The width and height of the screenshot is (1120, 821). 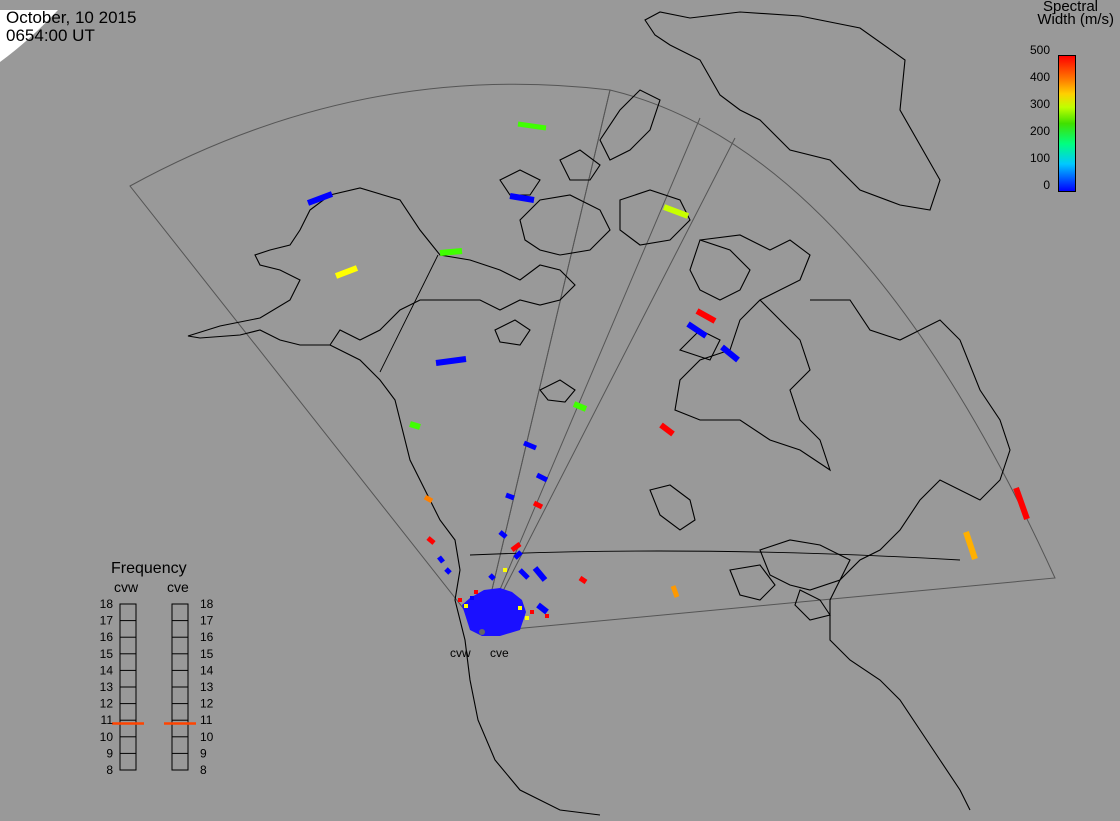 I want to click on site-label-cvw: cvw, so click(x=460, y=653).